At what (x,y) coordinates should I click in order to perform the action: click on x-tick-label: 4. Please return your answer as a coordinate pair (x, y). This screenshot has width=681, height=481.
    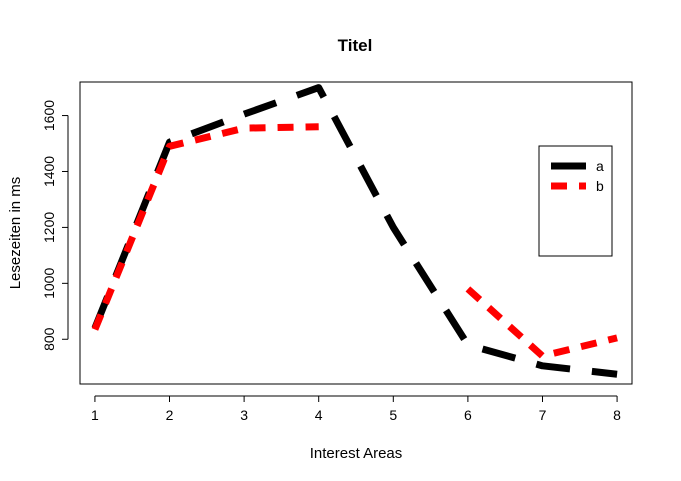
    Looking at the image, I should click on (319, 415).